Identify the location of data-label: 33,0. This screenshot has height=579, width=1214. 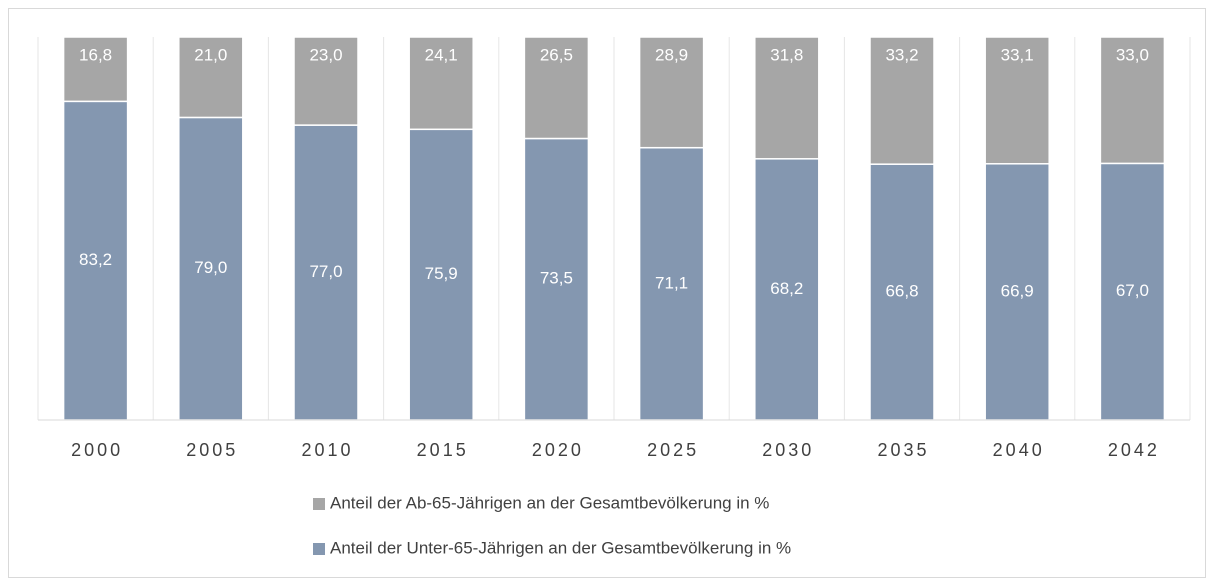
(1132, 54).